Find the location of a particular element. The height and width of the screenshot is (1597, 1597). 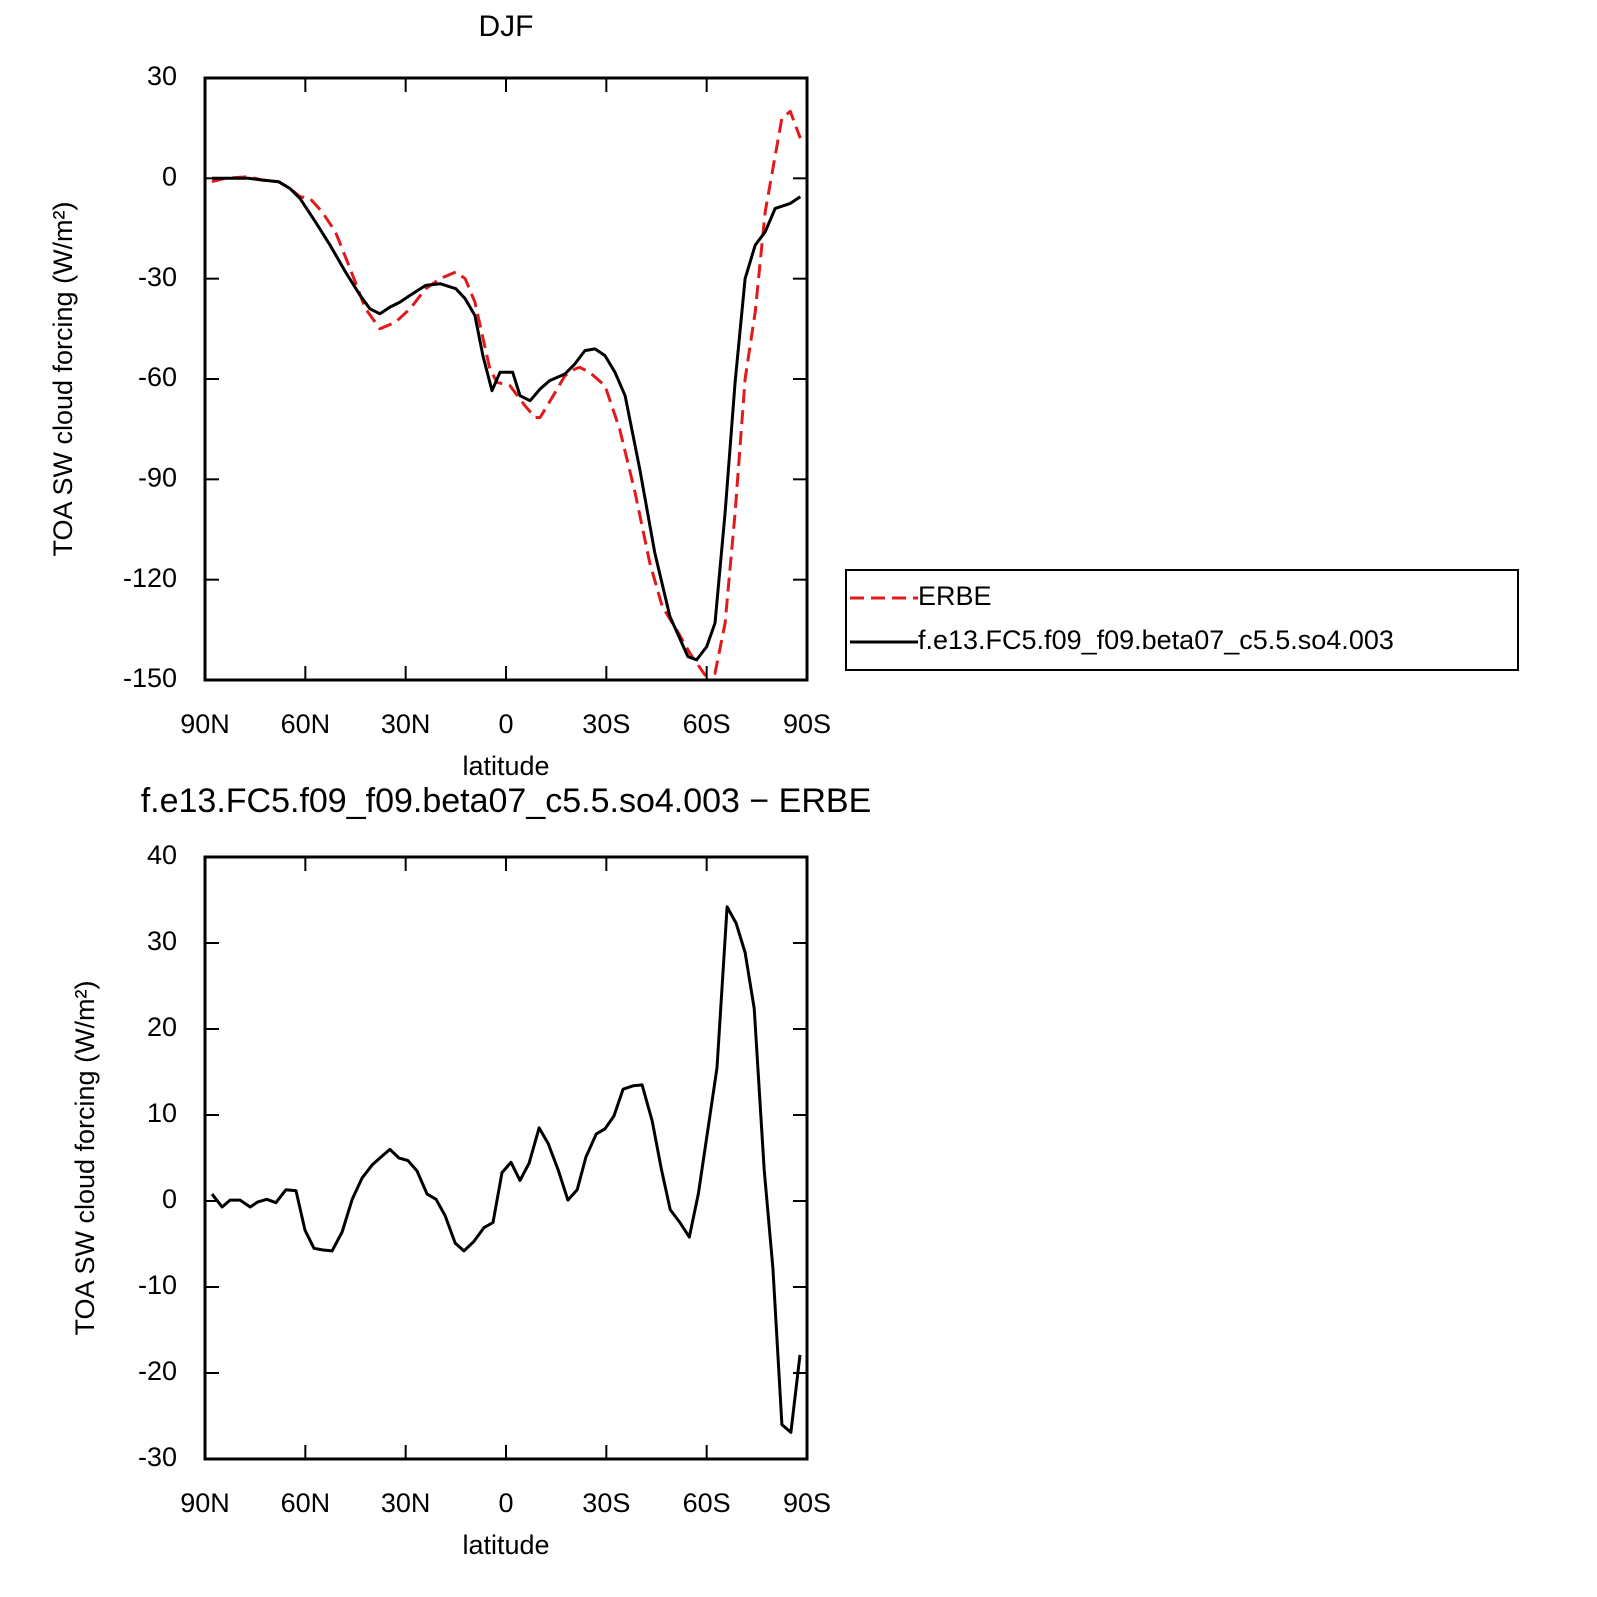

plot-frame is located at coordinates (506, 1158).